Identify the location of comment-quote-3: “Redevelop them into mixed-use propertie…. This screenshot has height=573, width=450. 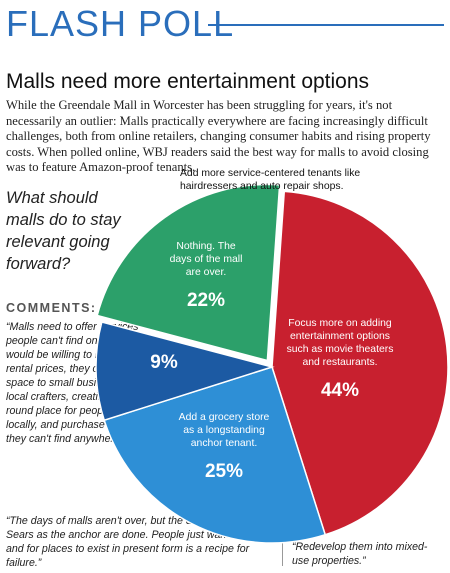
(360, 554).